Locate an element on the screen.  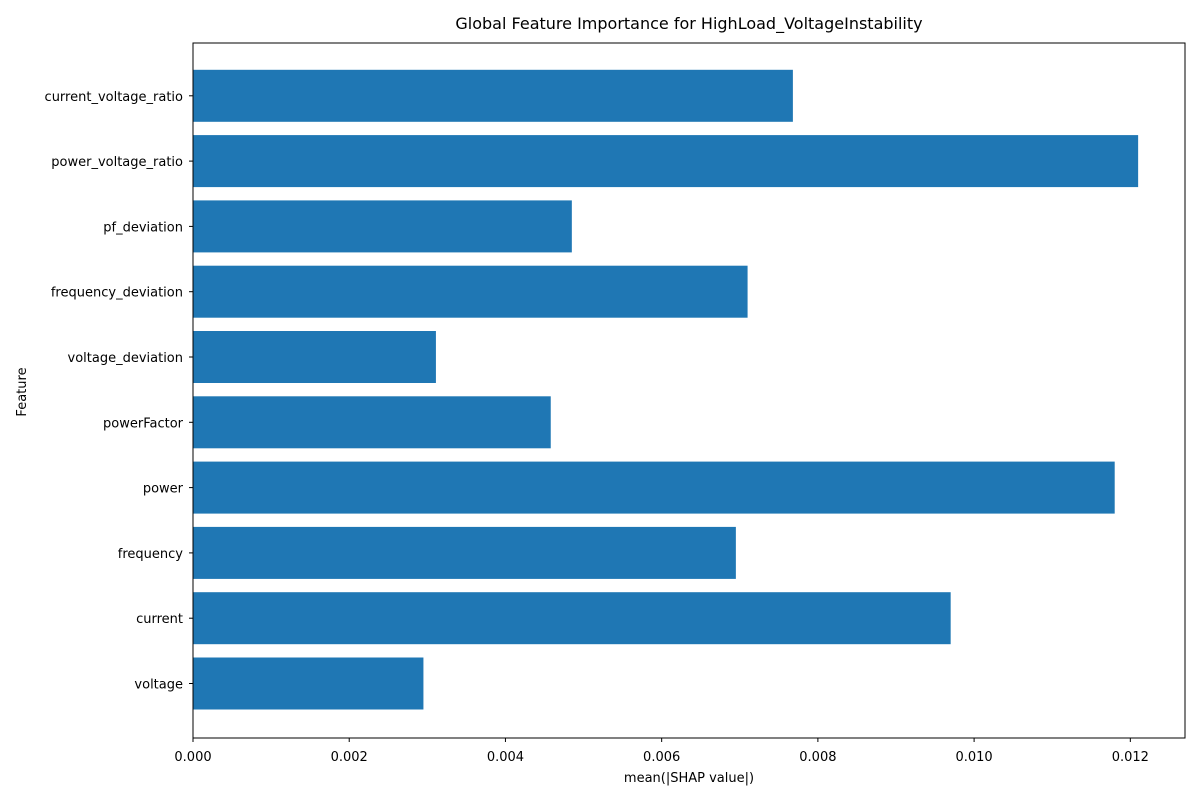
x-tick-label: 0.000 is located at coordinates (192, 757).